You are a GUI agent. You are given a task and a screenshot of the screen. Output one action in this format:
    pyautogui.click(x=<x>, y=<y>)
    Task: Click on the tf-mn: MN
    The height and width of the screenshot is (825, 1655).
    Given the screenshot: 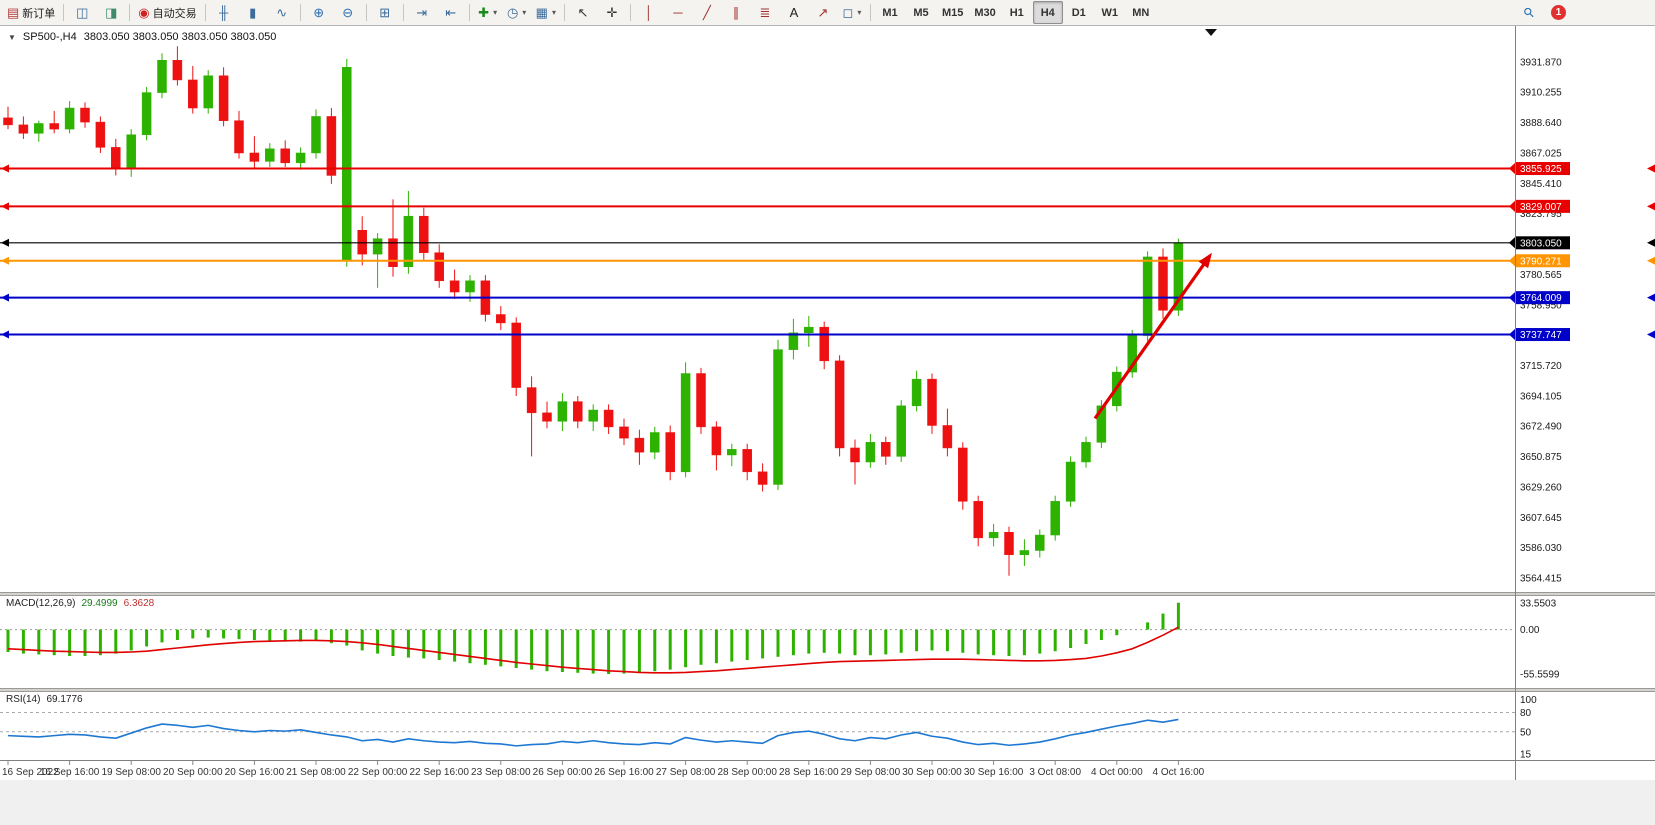 What is the action you would take?
    pyautogui.click(x=1141, y=12)
    